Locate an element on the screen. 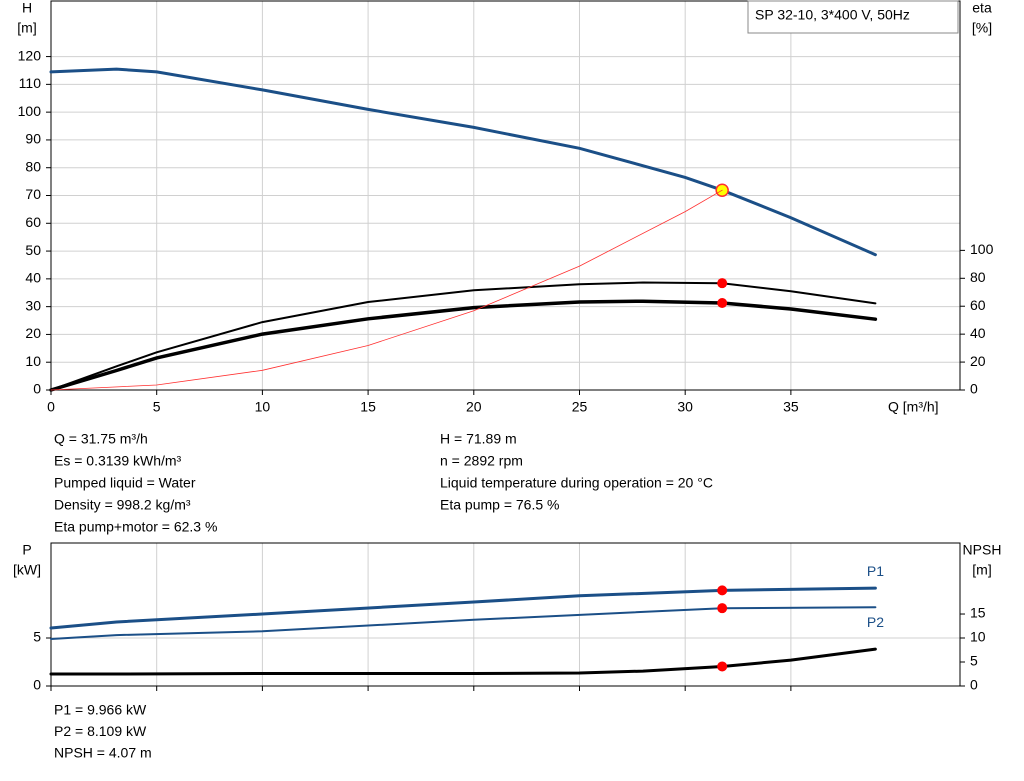  y-axis-label: H is located at coordinates (27, 8).